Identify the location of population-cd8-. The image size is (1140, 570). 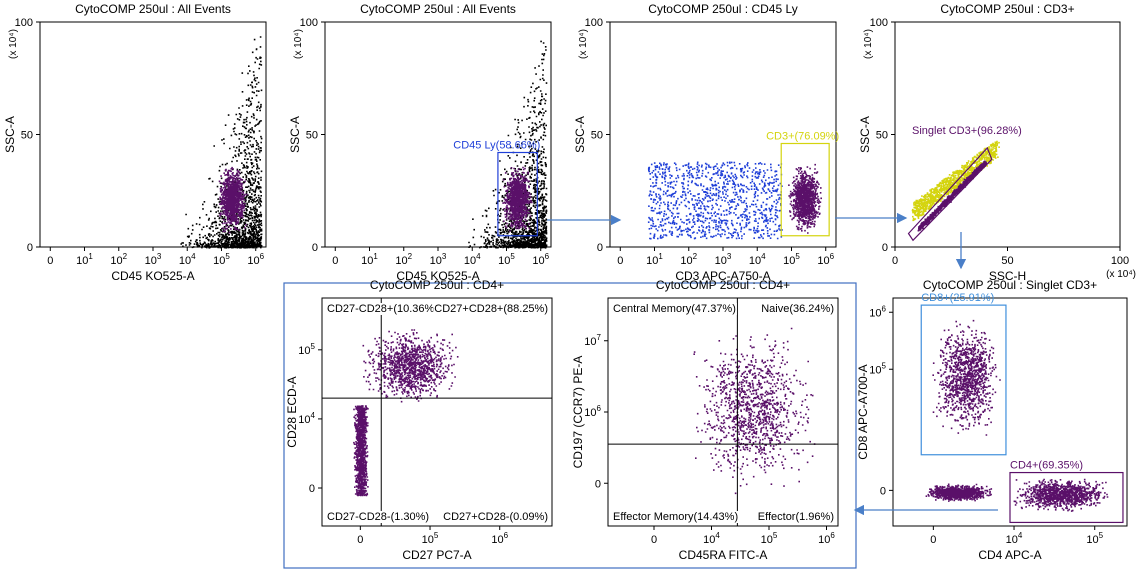
(966, 377).